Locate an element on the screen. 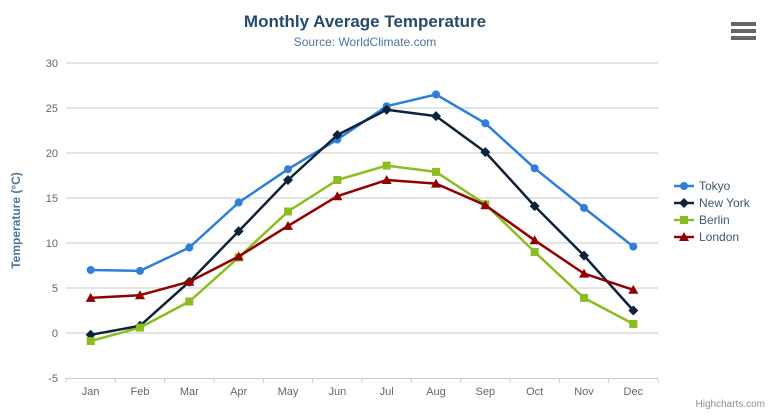  y-axis-tick-label: 30 is located at coordinates (52, 64).